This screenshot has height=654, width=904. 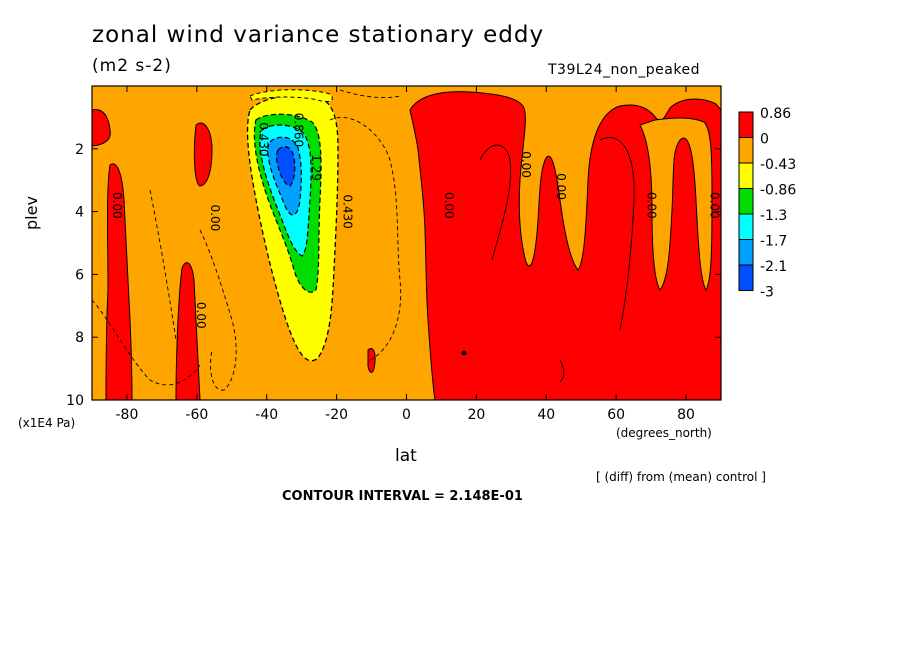 I want to click on contour-dot, so click(x=464, y=353).